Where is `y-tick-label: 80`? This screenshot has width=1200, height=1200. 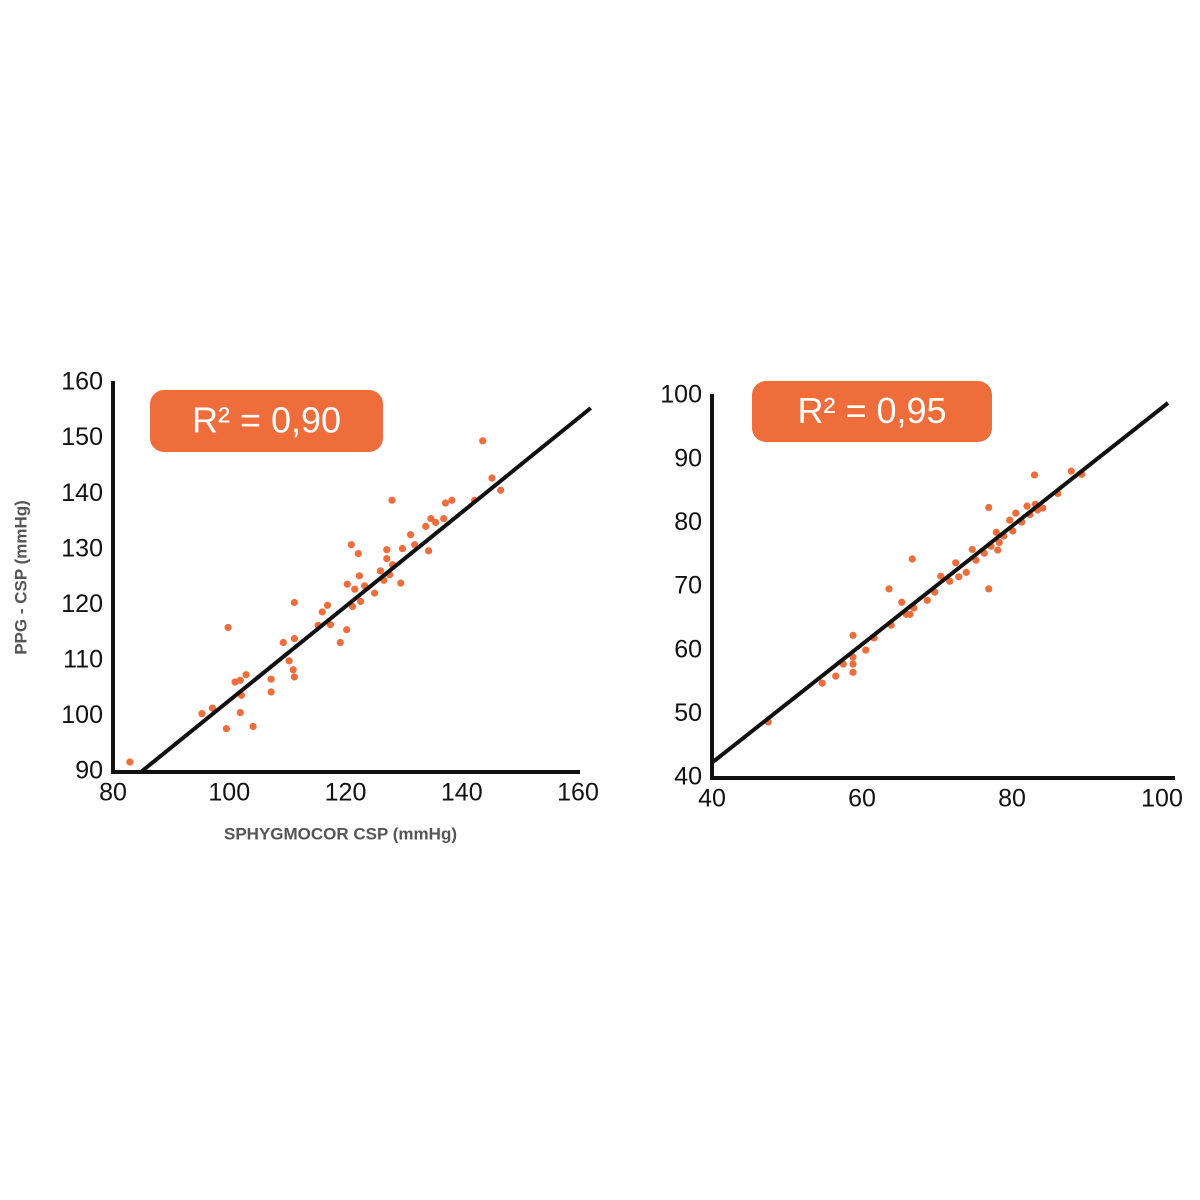
y-tick-label: 80 is located at coordinates (688, 522).